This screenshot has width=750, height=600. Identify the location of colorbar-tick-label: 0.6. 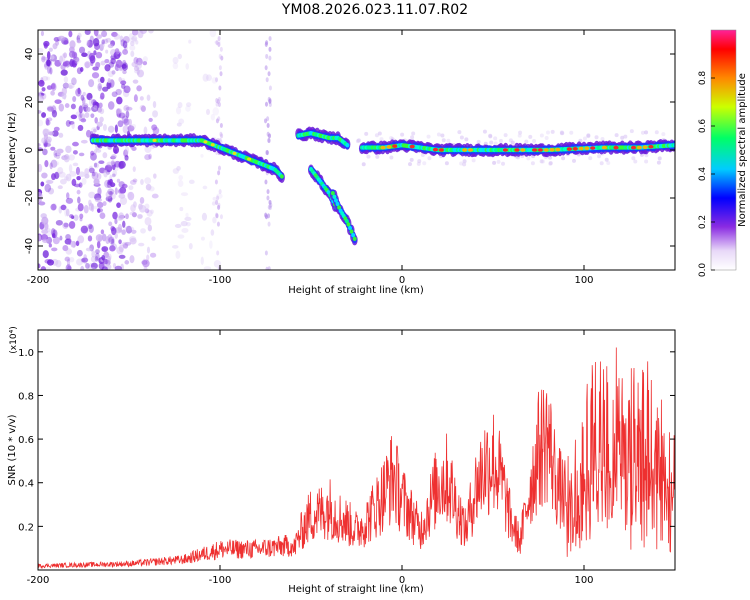
(703, 126).